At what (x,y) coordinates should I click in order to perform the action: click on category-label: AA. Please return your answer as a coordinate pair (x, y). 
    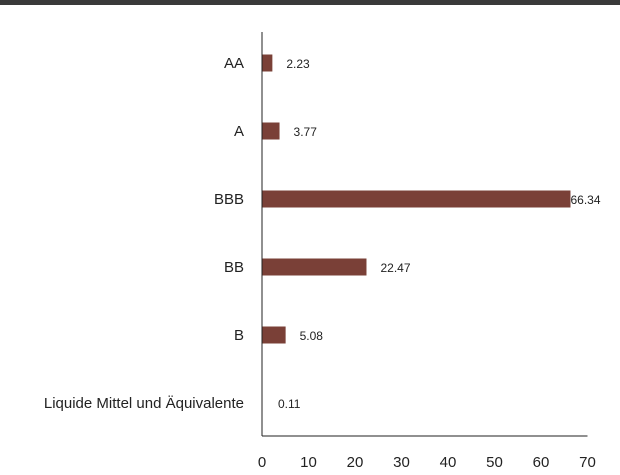
    Looking at the image, I should click on (234, 63).